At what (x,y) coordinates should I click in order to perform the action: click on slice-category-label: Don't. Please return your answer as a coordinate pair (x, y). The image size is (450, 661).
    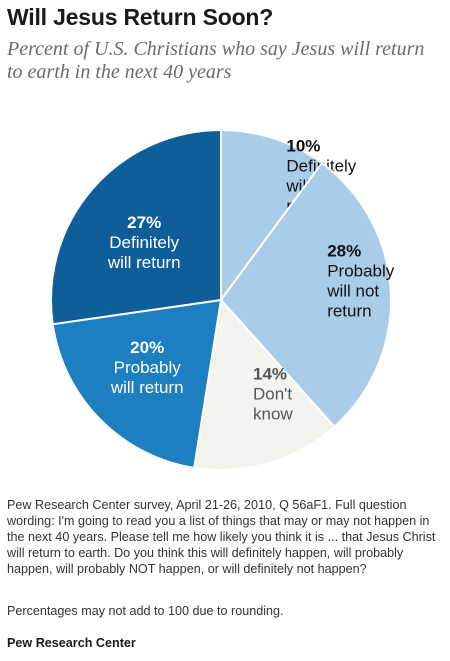
    Looking at the image, I should click on (272, 393).